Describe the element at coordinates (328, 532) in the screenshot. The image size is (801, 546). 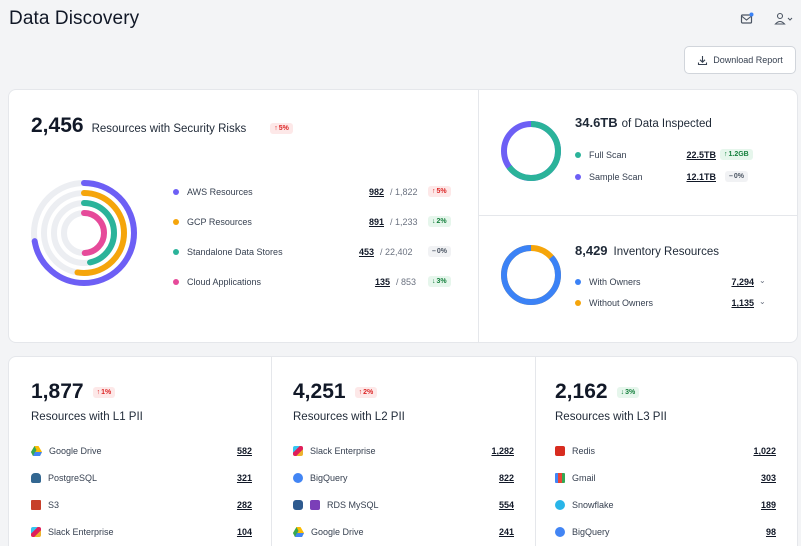
I see `list-item: Google Drive` at that location.